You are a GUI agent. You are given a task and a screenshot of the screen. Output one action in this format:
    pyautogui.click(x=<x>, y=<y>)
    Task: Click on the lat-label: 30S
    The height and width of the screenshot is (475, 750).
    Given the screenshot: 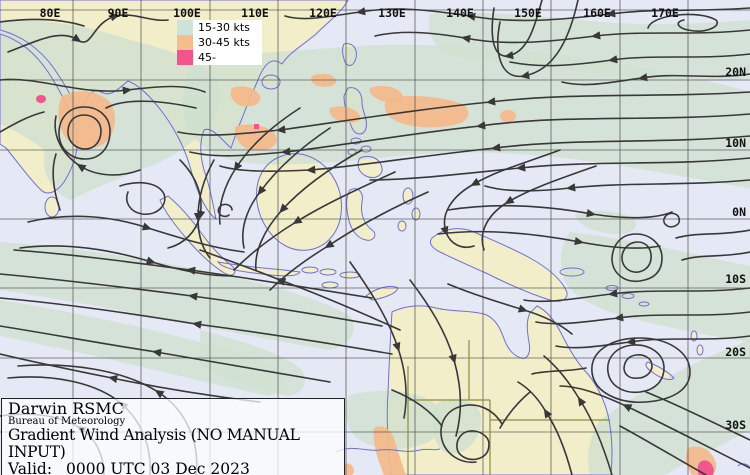 What is the action you would take?
    pyautogui.click(x=735, y=425)
    